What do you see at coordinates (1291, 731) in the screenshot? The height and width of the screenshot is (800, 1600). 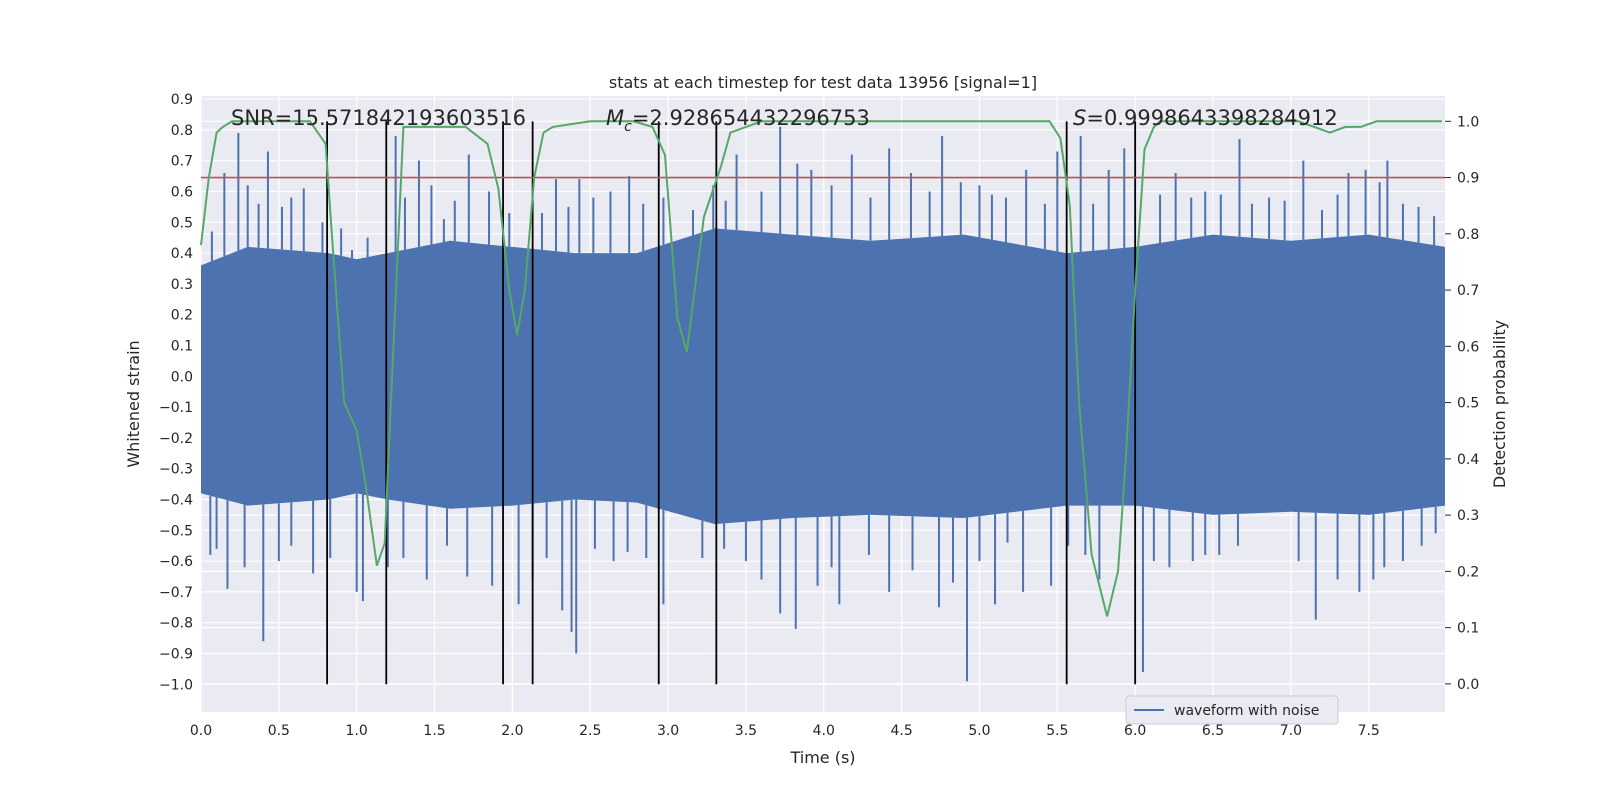 I see `x-tick-label: 7.0` at bounding box center [1291, 731].